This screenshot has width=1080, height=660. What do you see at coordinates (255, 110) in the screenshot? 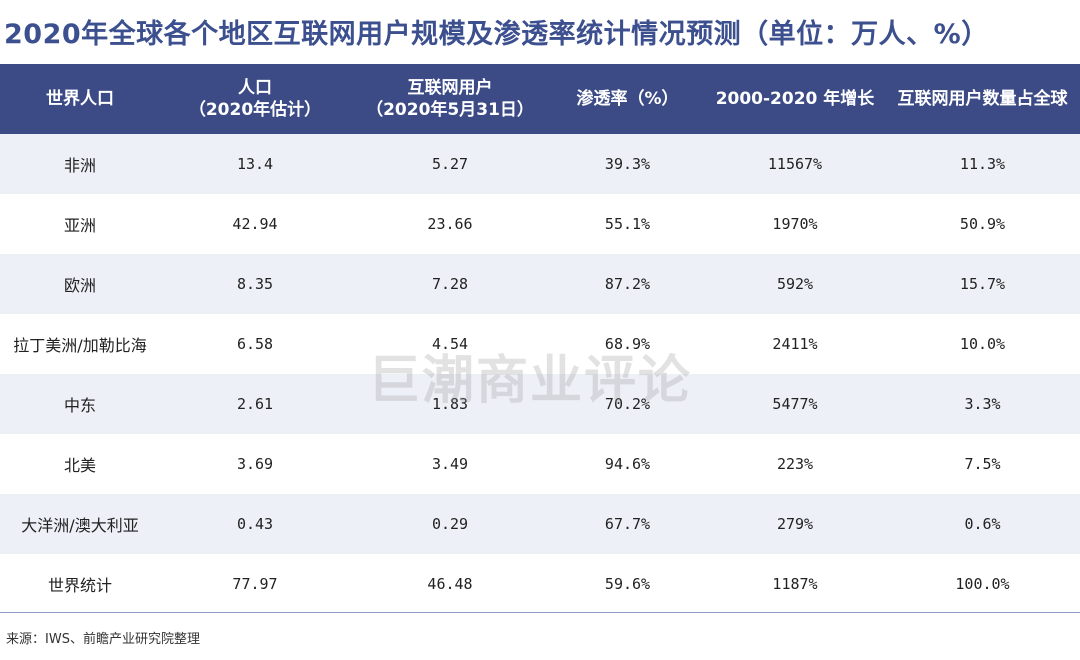
I see `header-population-sub: （2020年估计）` at bounding box center [255, 110].